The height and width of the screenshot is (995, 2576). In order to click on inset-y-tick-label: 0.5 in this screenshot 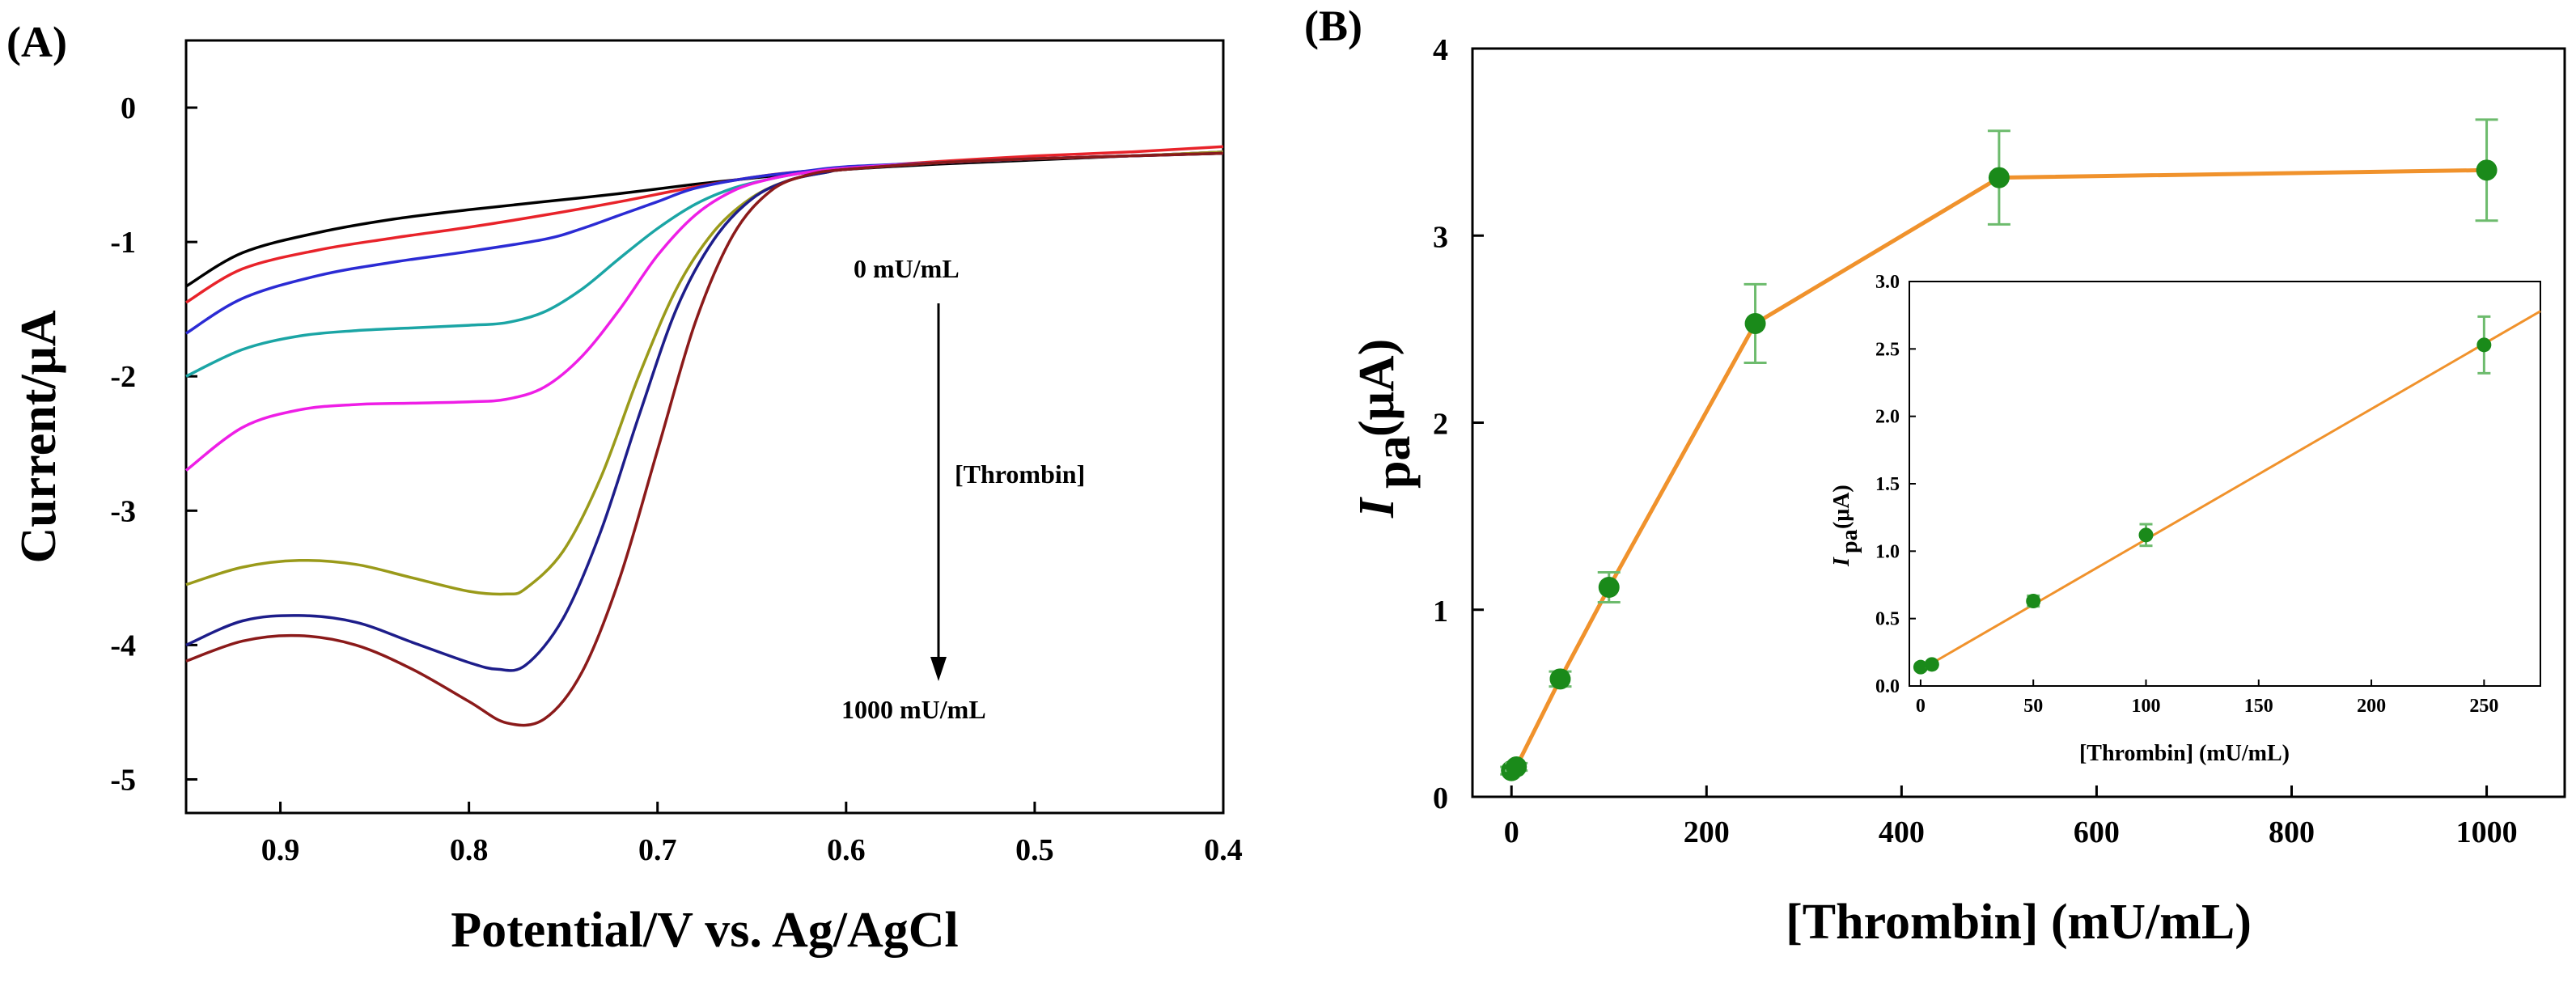, I will do `click(1887, 619)`.